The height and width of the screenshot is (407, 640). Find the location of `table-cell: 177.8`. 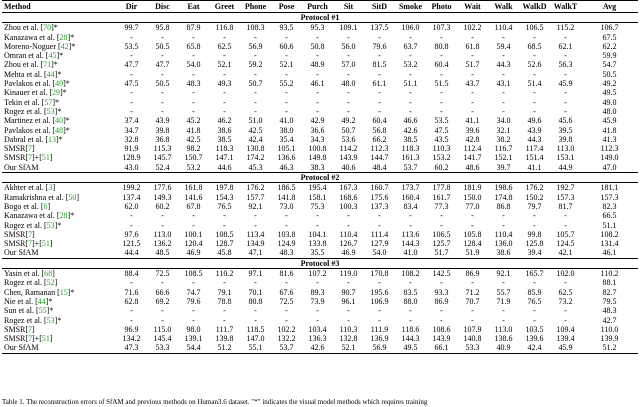

table-cell: 177.8 is located at coordinates (441, 188).